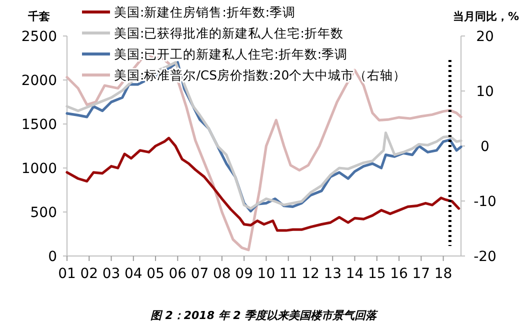  I want to click on y-tick-label: 500, so click(43, 212).